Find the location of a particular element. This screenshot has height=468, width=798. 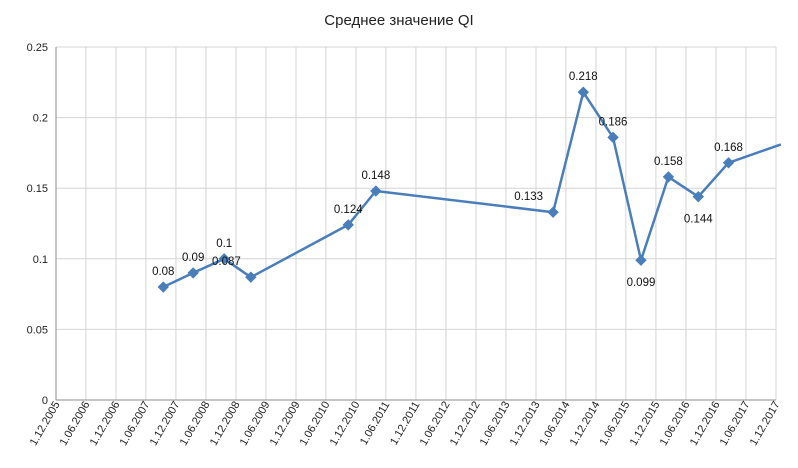

data-label: 0.124 is located at coordinates (348, 210).